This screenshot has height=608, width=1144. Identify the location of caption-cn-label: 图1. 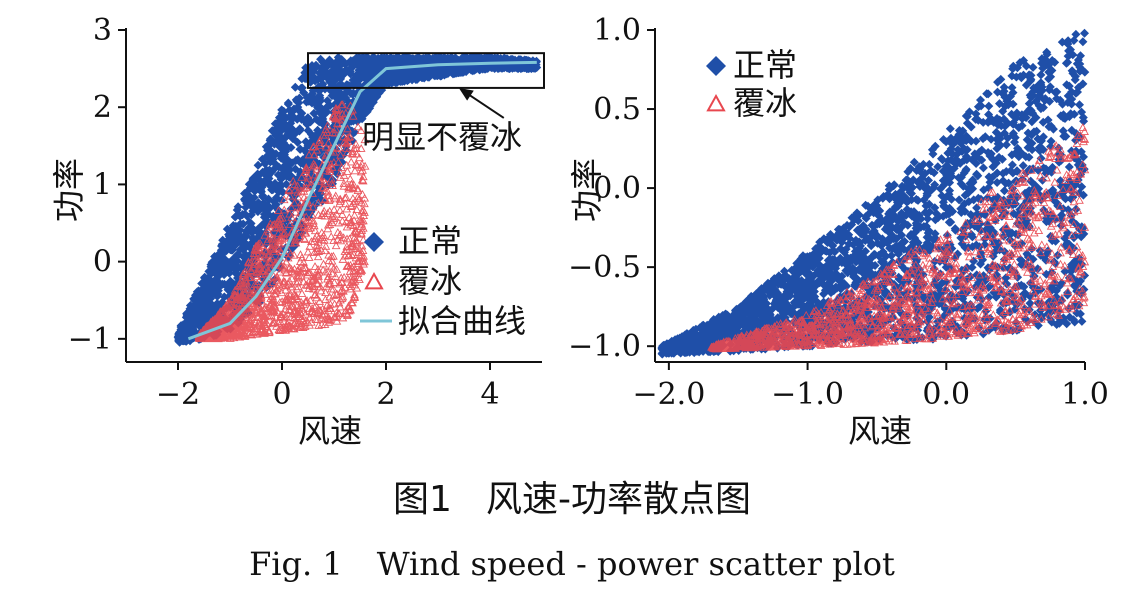
(422, 499).